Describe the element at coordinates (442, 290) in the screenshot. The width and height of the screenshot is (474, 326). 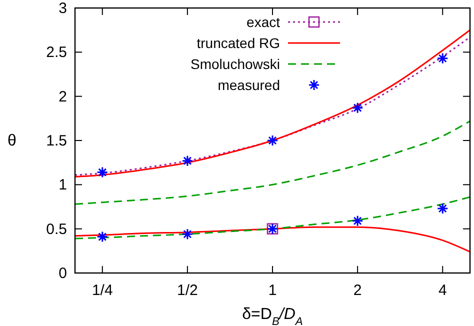
I see `x-tick-label: 4` at that location.